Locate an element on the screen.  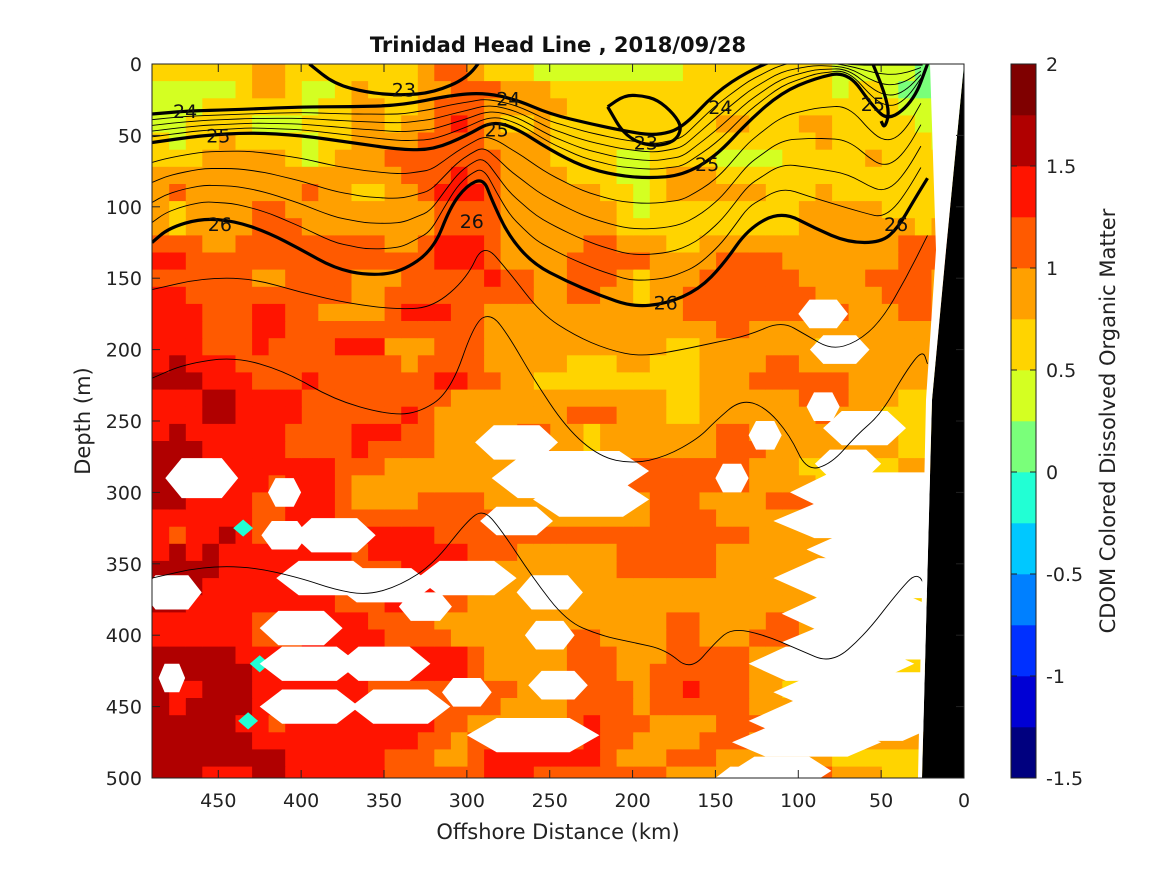
y-tick-label: 150 is located at coordinates (124, 279).